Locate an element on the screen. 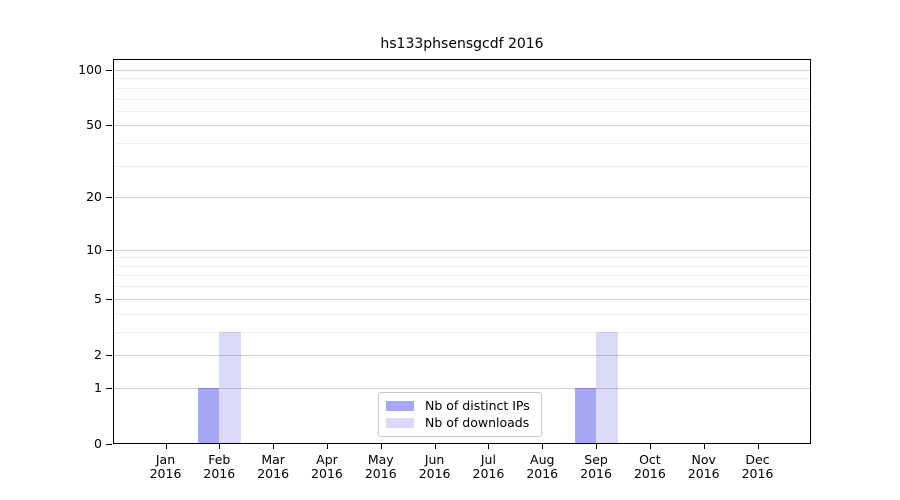  legend-item-distinct-ips: Nb of distinct IPs is located at coordinates (460, 405).